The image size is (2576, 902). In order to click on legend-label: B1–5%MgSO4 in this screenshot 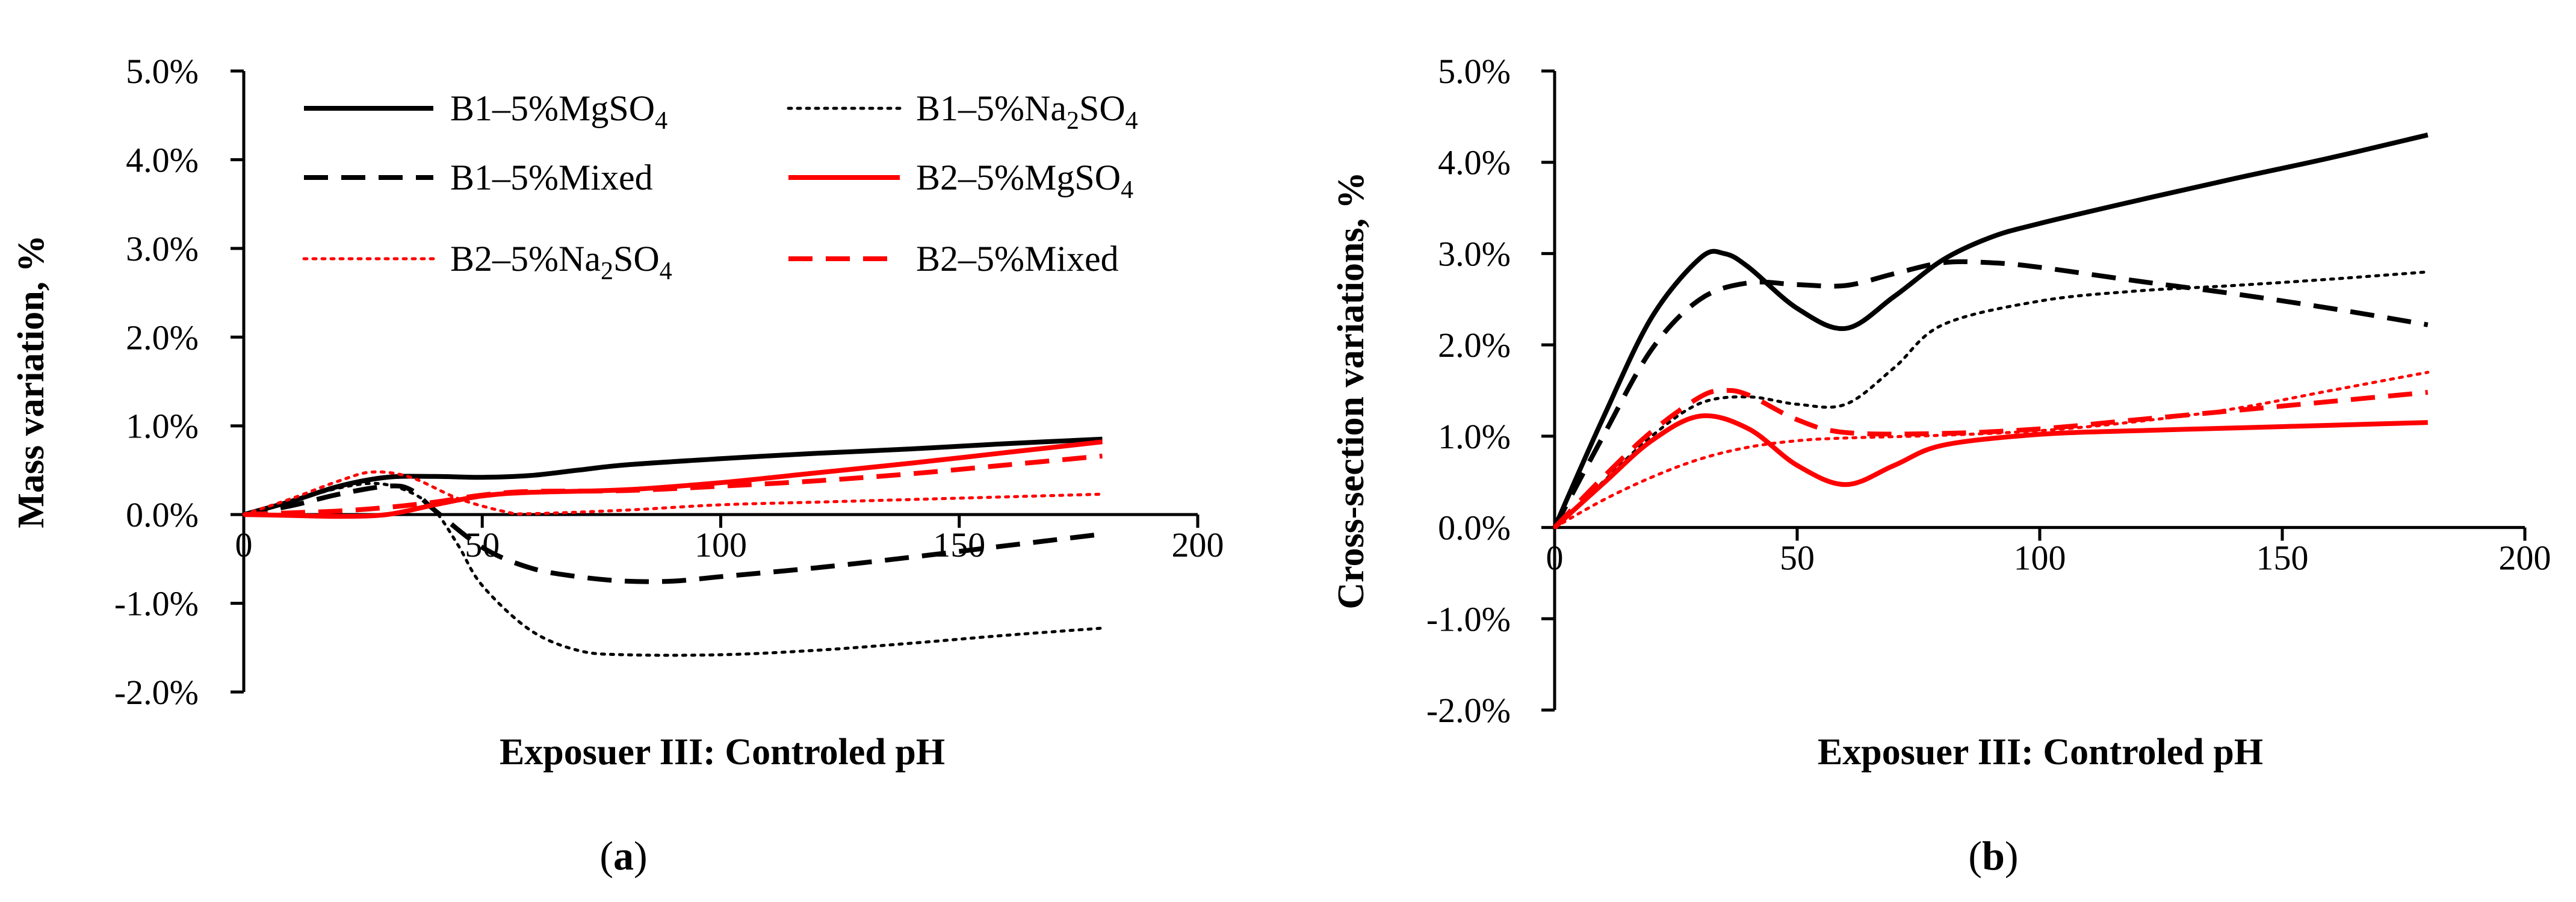, I will do `click(559, 111)`.